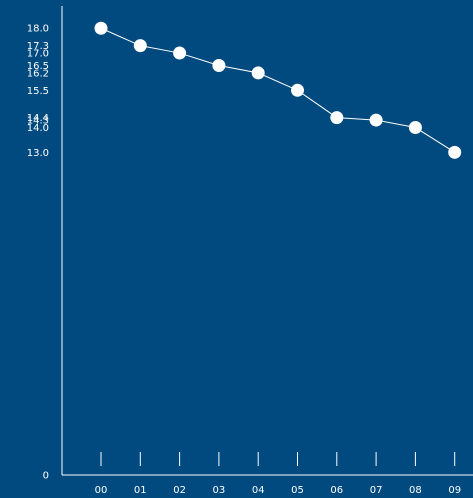  Describe the element at coordinates (179, 490) in the screenshot. I see `x-tick-label: 02` at that location.